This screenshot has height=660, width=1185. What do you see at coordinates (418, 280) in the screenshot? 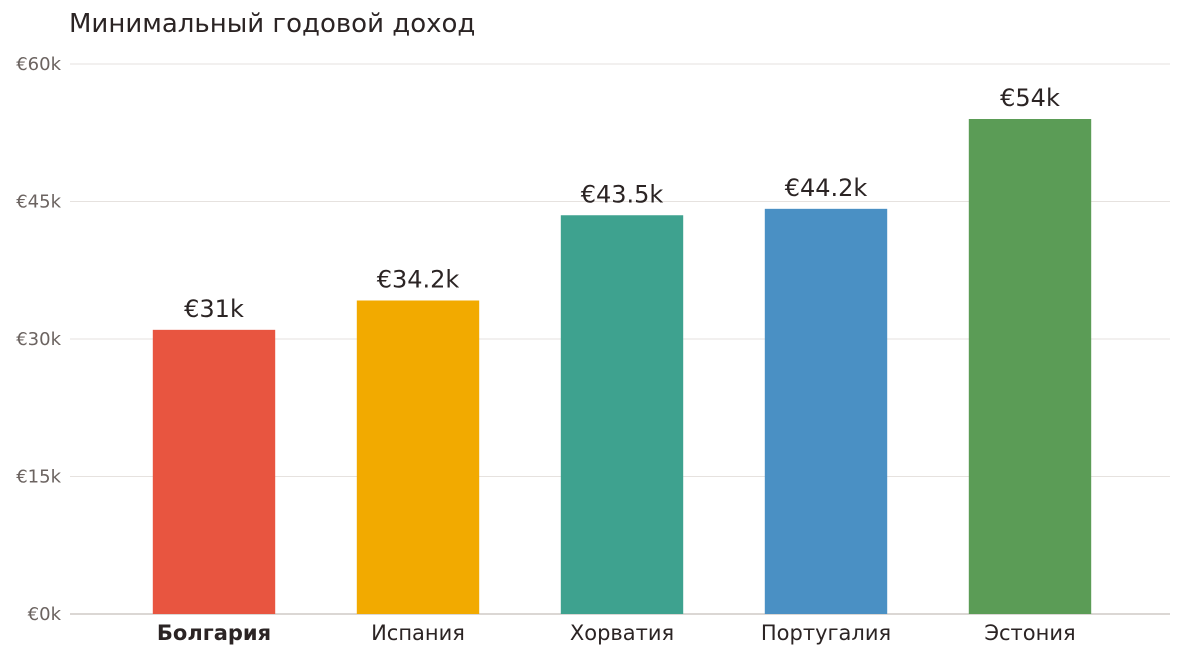
I see `value-label: €34.2k` at bounding box center [418, 280].